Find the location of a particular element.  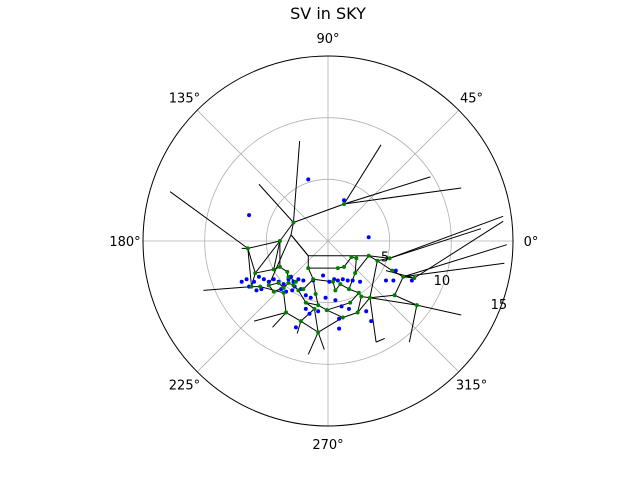

r-tick-label: 10 is located at coordinates (442, 281).